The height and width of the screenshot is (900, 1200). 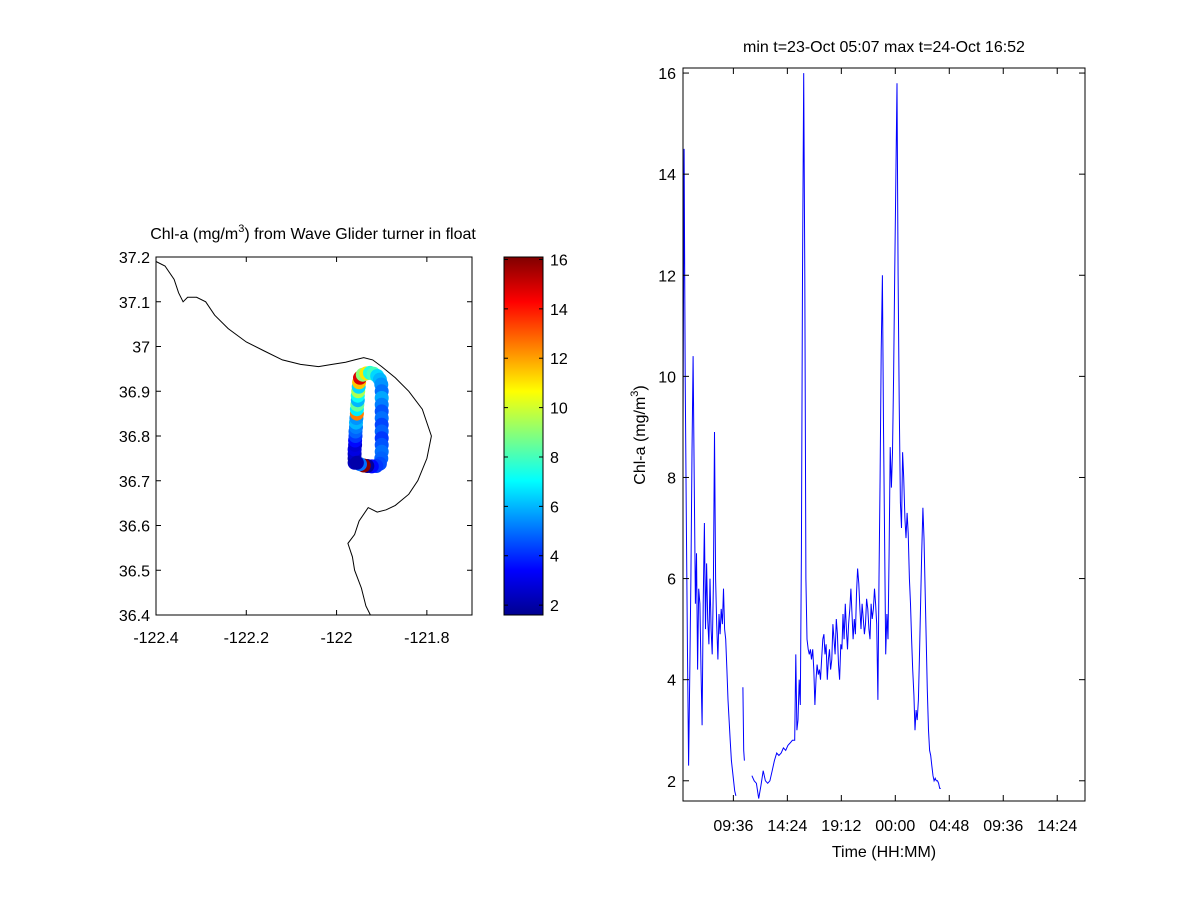 I want to click on coastline, so click(x=293, y=438).